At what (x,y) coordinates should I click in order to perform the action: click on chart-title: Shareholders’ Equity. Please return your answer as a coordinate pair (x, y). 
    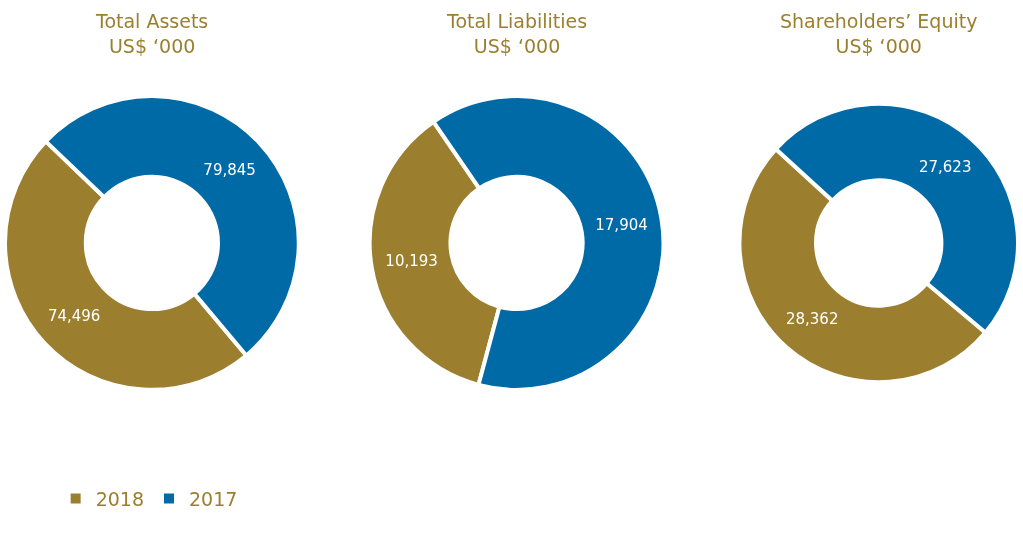
    Looking at the image, I should click on (879, 21).